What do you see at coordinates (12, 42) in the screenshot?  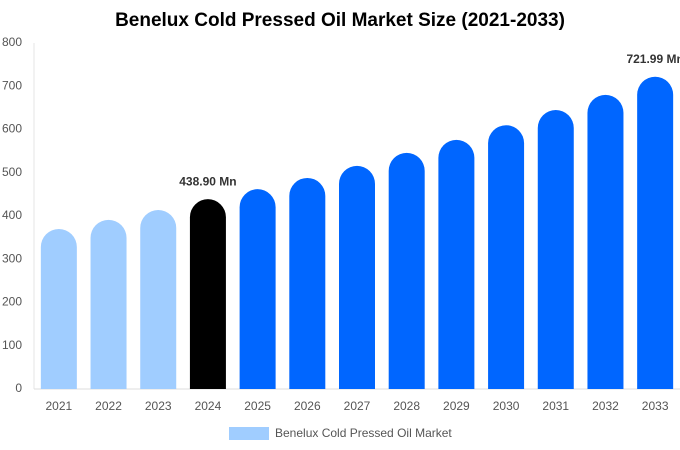 I see `y-tick-label: 800` at bounding box center [12, 42].